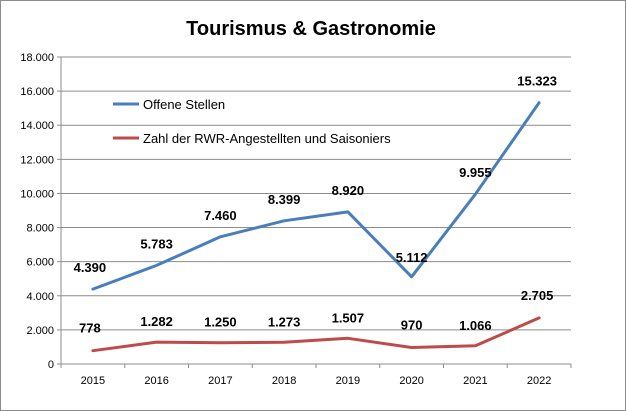  What do you see at coordinates (284, 381) in the screenshot?
I see `x-tick-label: 2018` at bounding box center [284, 381].